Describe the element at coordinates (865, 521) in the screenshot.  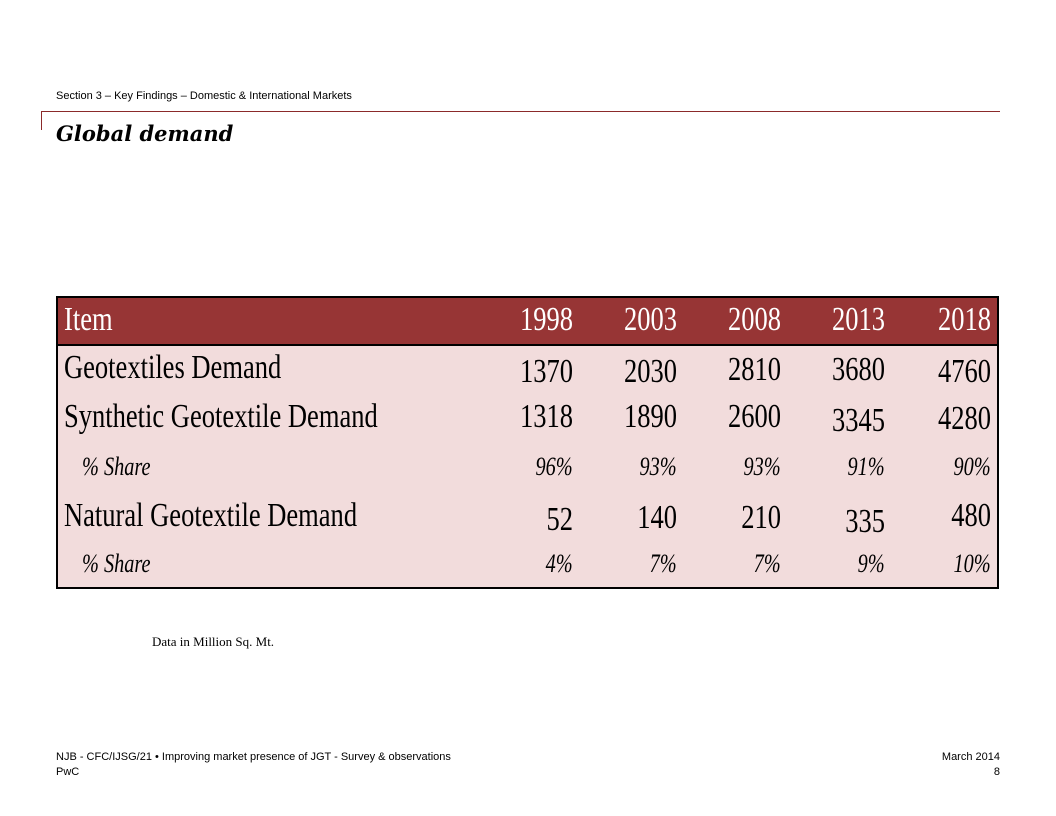
I see `cell-value: 335` at that location.